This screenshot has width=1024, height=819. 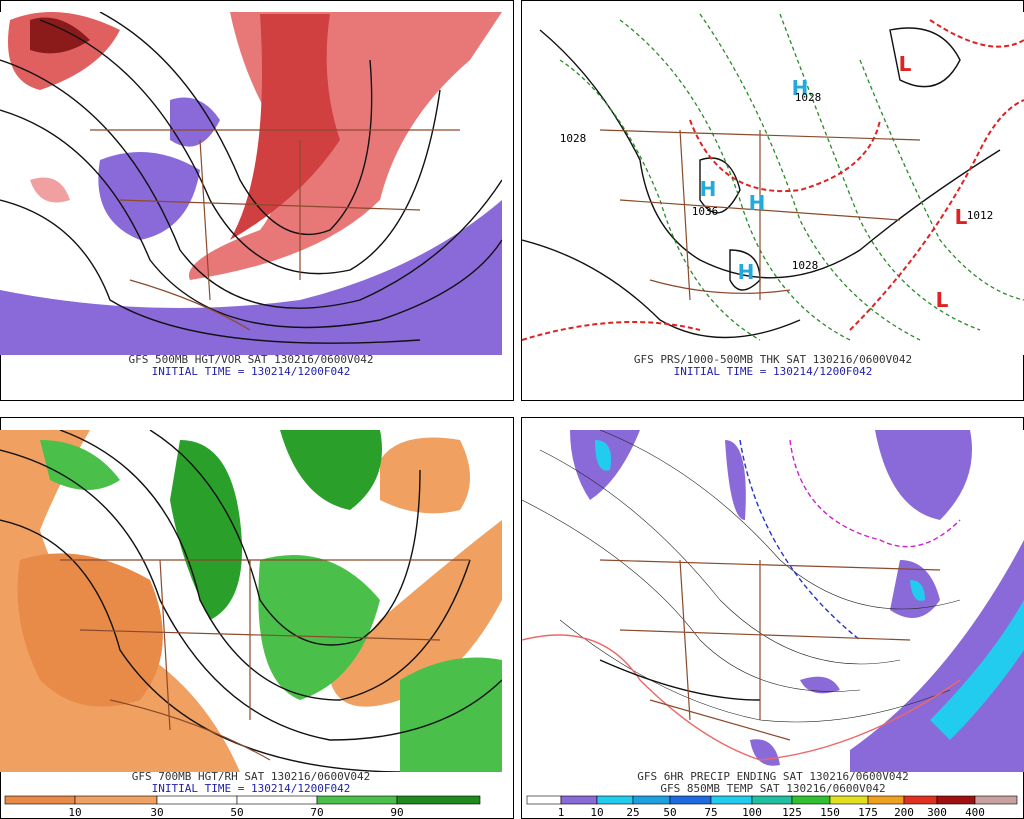 I want to click on caption: GFS 500MB HGT/VOR SAT 130216/0600V042, so click(x=250, y=359).